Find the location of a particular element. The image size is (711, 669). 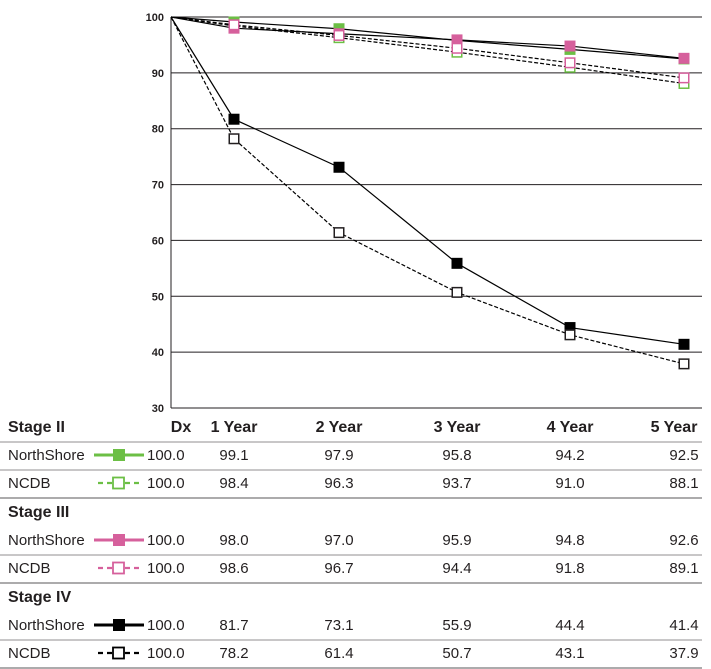

cell-stage-iv-ncdb-5-year: 37.9 is located at coordinates (683, 653).